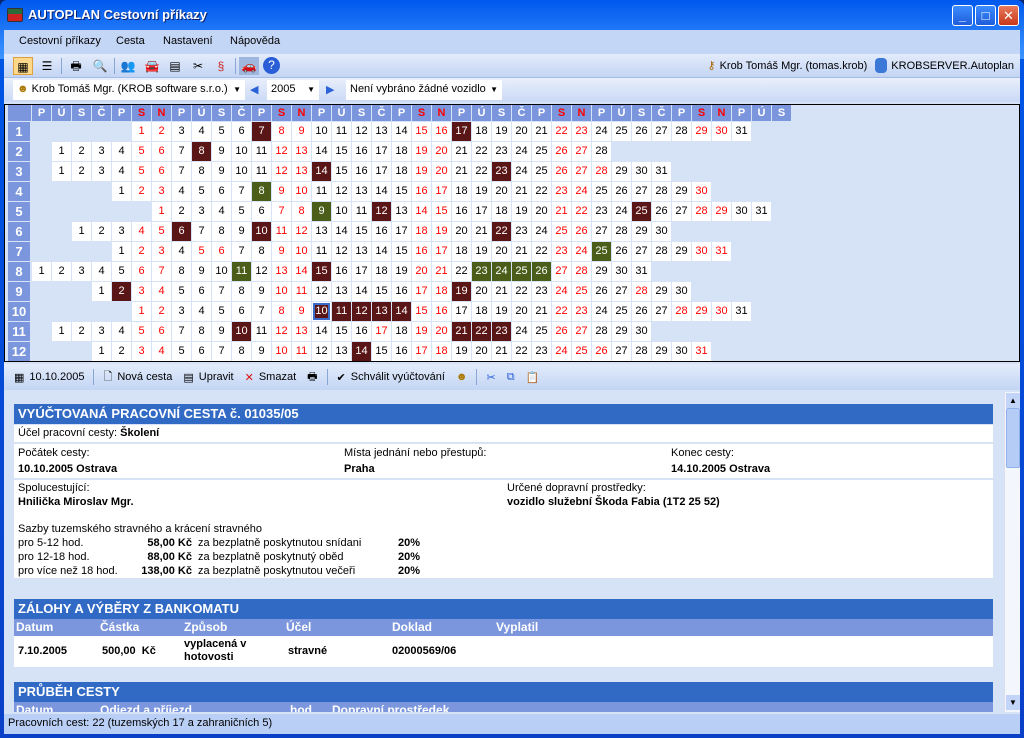 The height and width of the screenshot is (738, 1024). What do you see at coordinates (255, 41) in the screenshot?
I see `menu-napoveda: Nápověda` at bounding box center [255, 41].